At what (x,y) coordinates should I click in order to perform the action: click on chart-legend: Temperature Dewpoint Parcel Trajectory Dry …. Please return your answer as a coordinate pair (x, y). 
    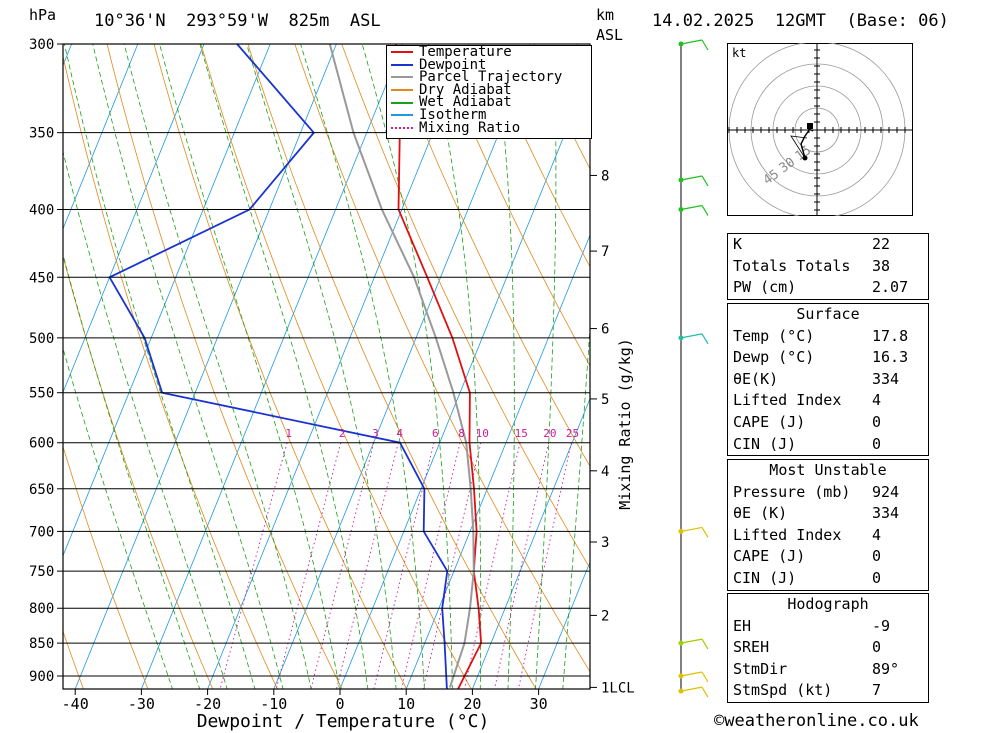
    Looking at the image, I should click on (489, 92).